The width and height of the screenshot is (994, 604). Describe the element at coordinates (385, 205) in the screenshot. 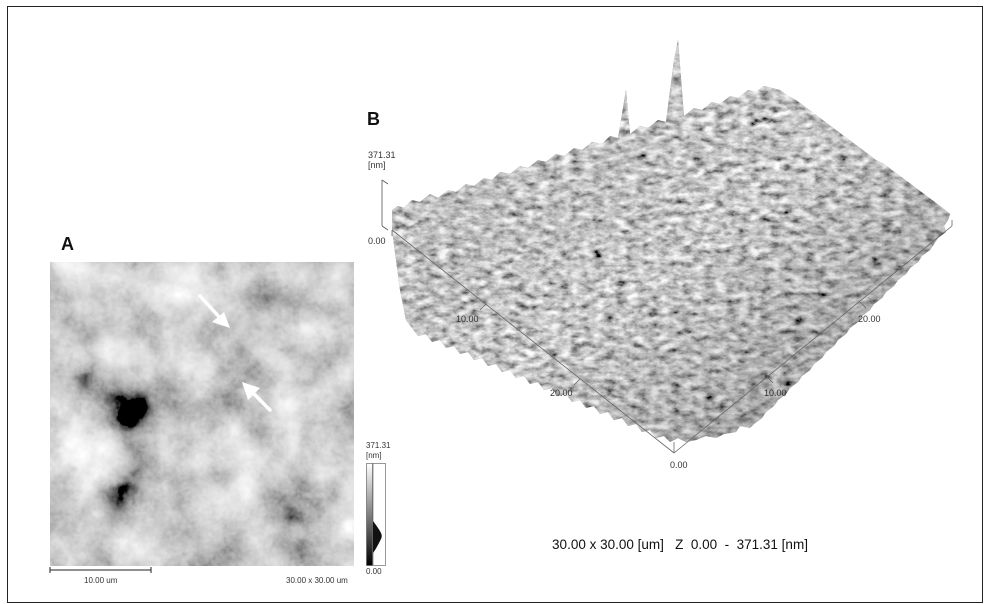

I see `z-axis-line` at that location.